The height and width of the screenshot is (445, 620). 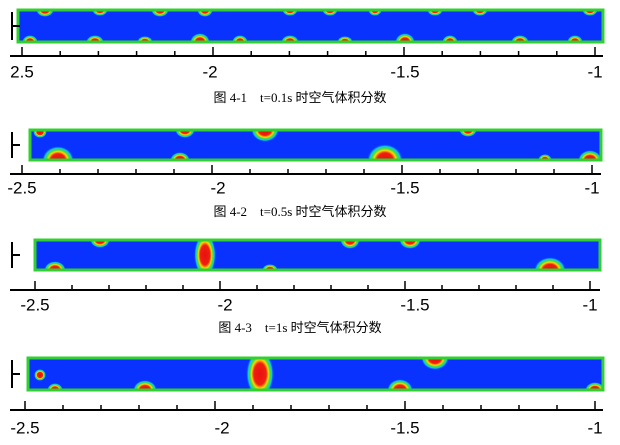 What do you see at coordinates (299, 97) in the screenshot?
I see `figure-caption: 图 4-1 t=0.1s 时空气体积分数` at bounding box center [299, 97].